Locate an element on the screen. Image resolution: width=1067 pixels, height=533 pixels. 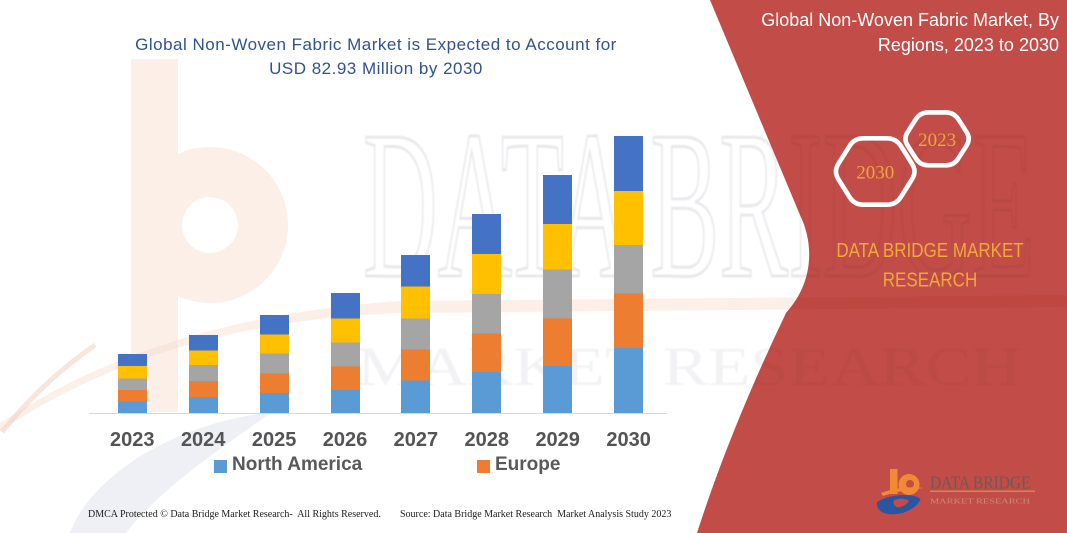
svg-text: 2023 is located at coordinates (937, 140).